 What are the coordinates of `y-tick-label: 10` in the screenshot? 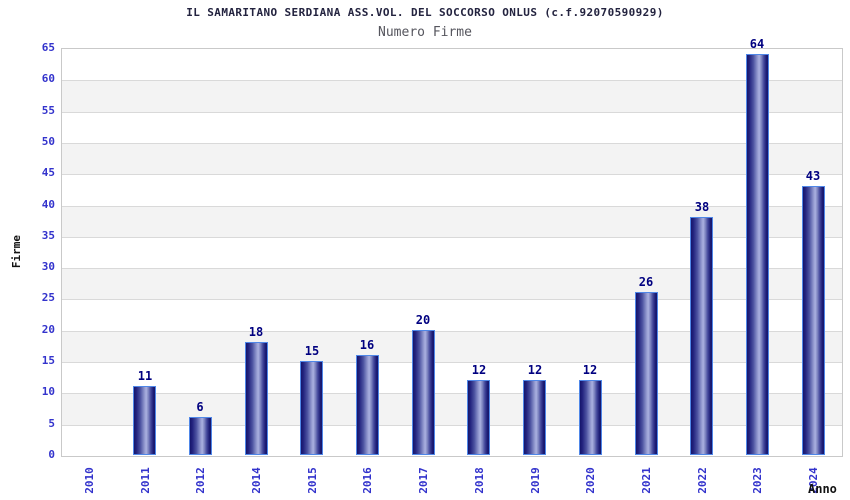 It's located at (48, 391).